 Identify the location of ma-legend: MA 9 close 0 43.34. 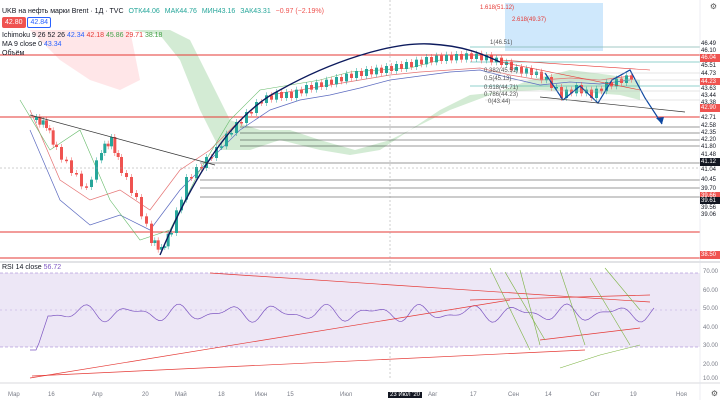
(32, 44).